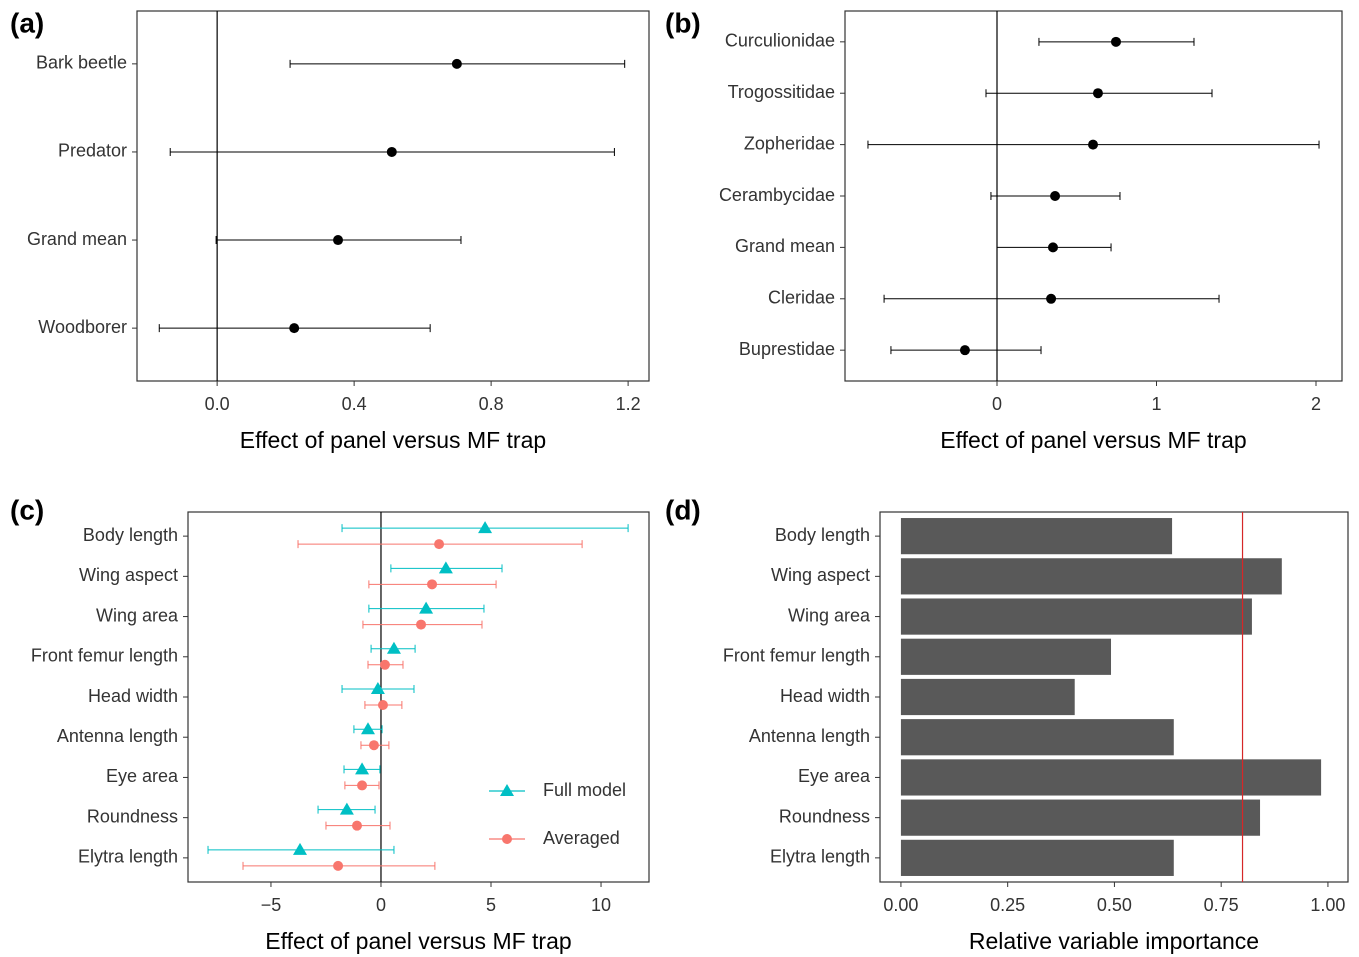 This screenshot has width=1359, height=957. What do you see at coordinates (1114, 941) in the screenshot?
I see `x-axis-title: Relative variable importance` at bounding box center [1114, 941].